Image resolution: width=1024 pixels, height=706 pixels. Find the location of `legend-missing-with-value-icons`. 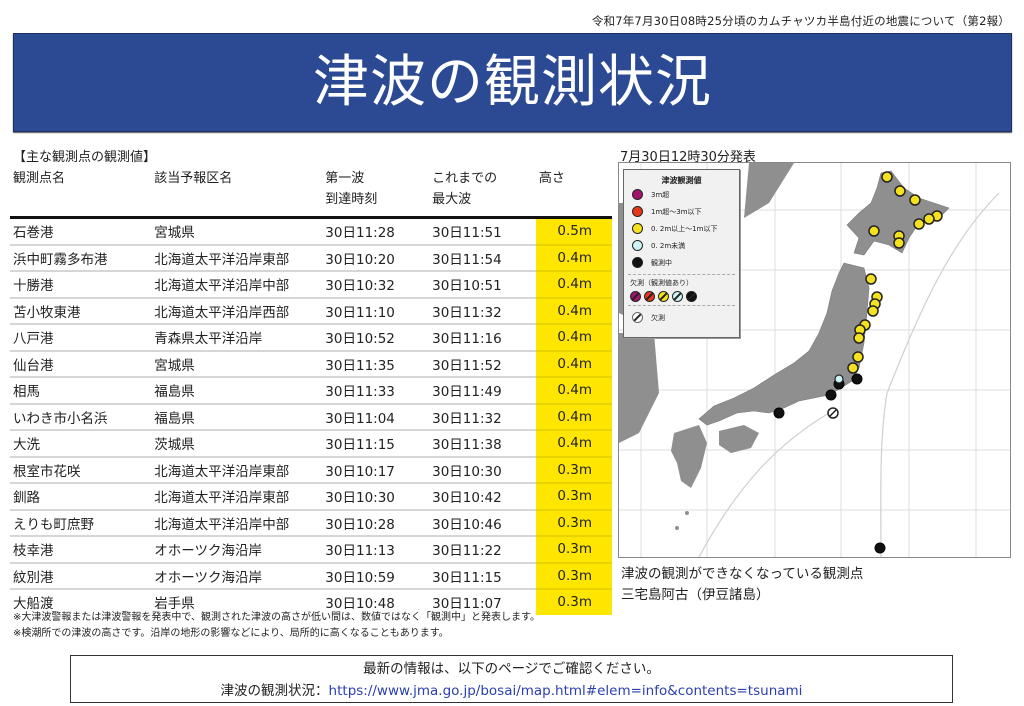

legend-missing-with-value-icons is located at coordinates (681, 296).